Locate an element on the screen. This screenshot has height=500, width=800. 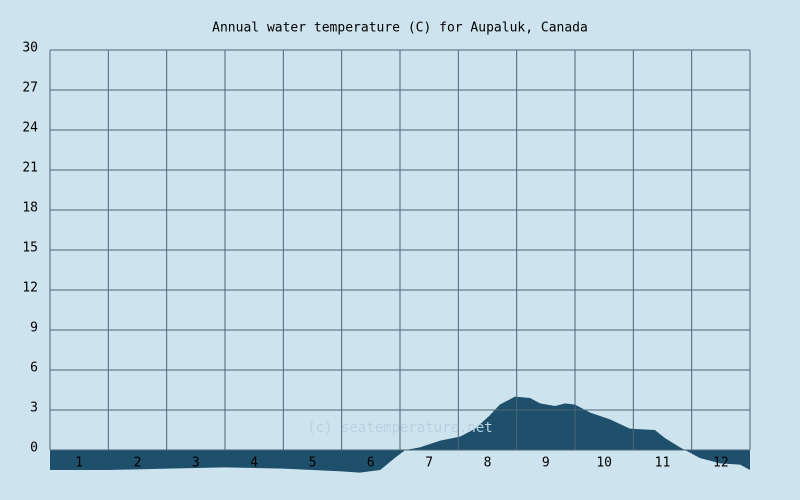
x-tick-label: 1 is located at coordinates (79, 463).